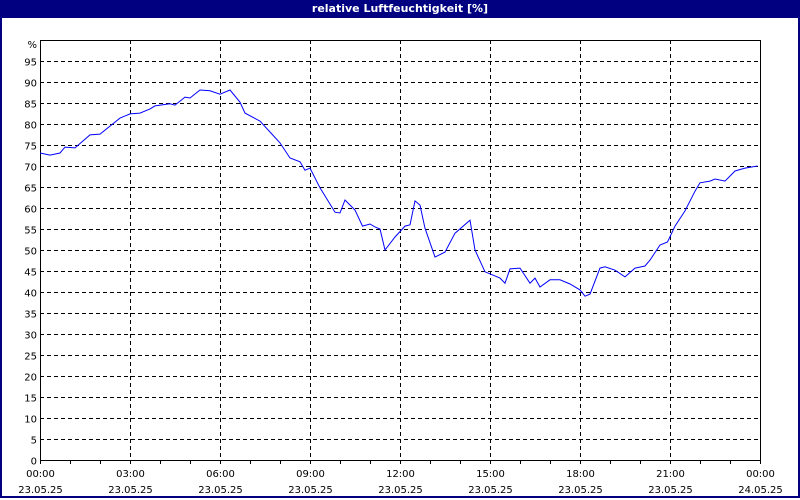 This screenshot has width=800, height=500. Describe the element at coordinates (310, 474) in the screenshot. I see `x-tick-time-label: 09:00` at that location.